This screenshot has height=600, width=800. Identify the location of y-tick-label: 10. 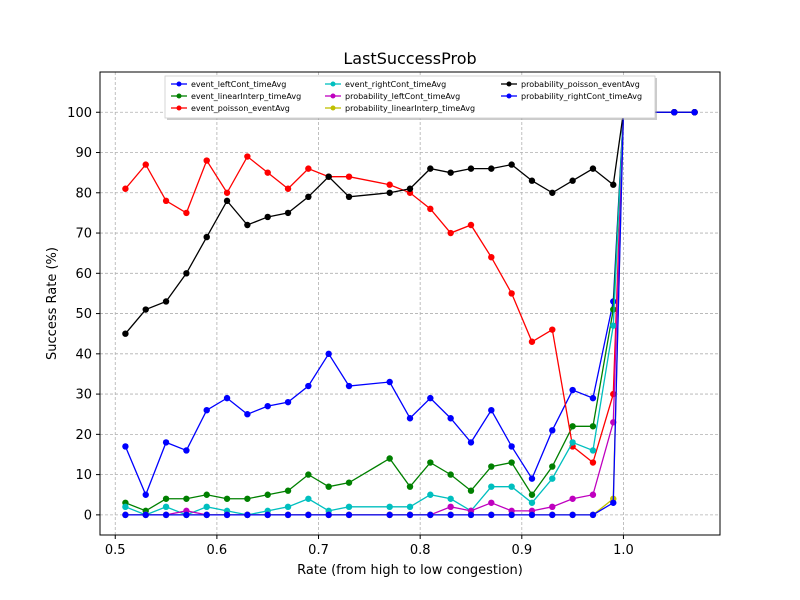
(83, 475).